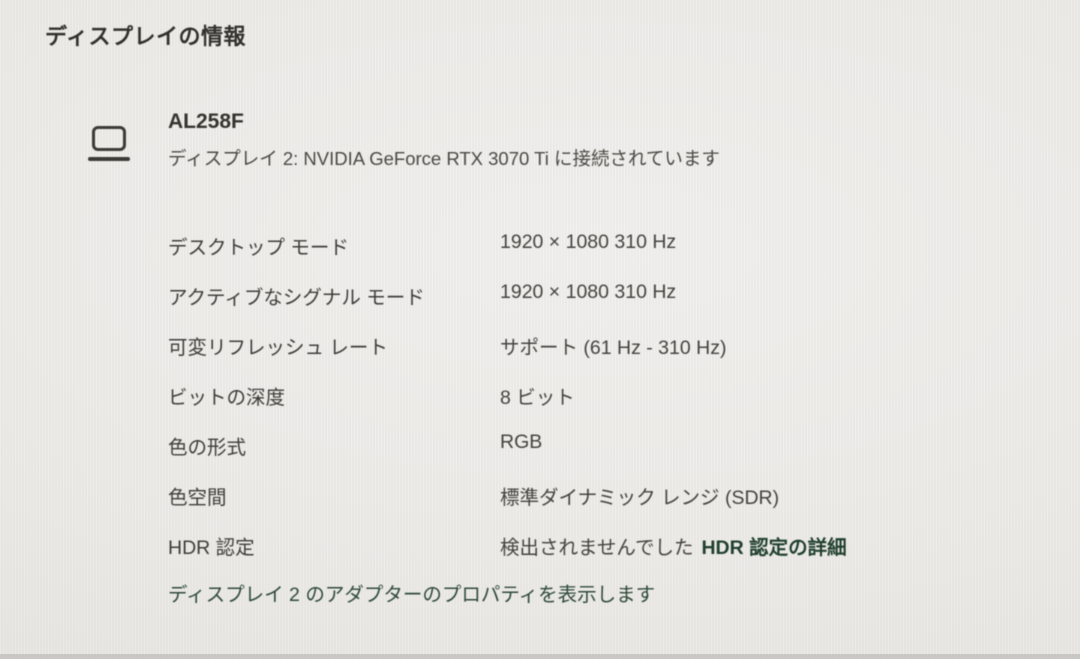  Describe the element at coordinates (774, 548) in the screenshot. I see `hdr-certification-details-link: HDR 認定の詳細` at that location.